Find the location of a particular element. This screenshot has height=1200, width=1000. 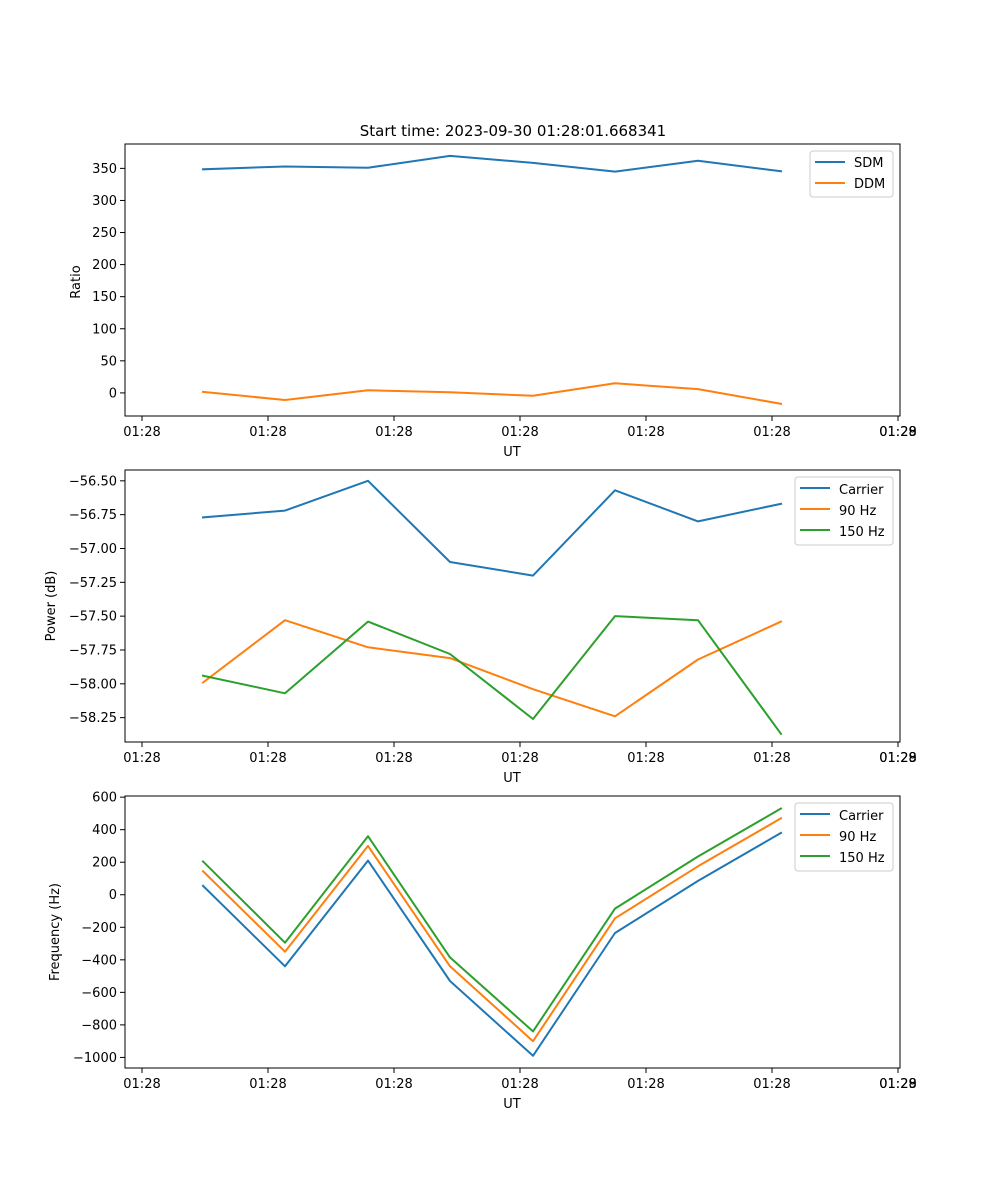

power-series-line-carrier is located at coordinates (492, 528).